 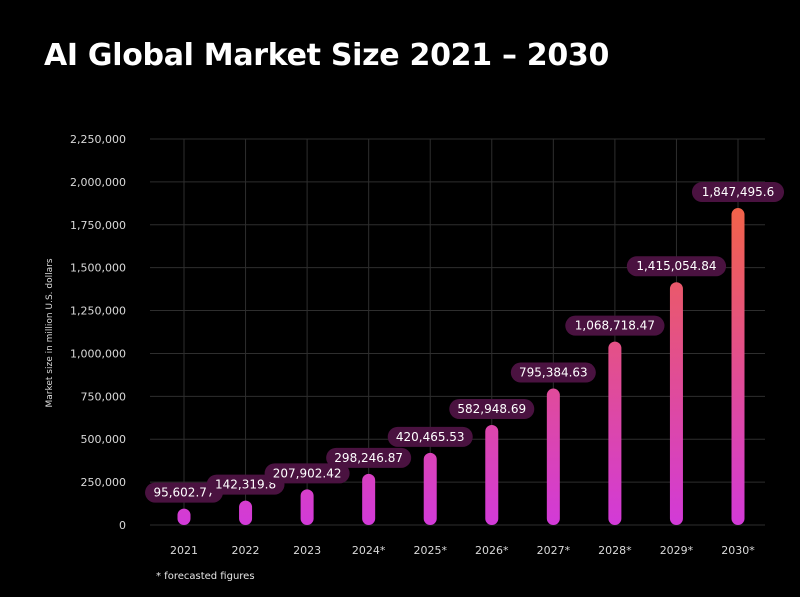 I want to click on data-label: 582,948.69, so click(x=491, y=409).